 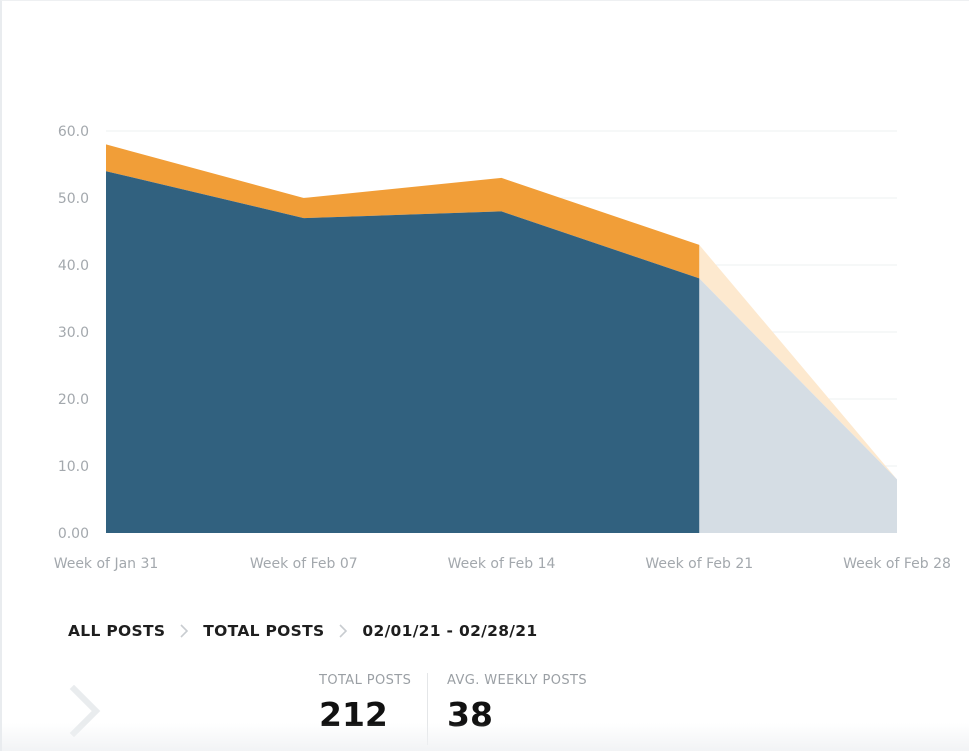 What do you see at coordinates (403, 211) in the screenshot?
I see `series-2-area` at bounding box center [403, 211].